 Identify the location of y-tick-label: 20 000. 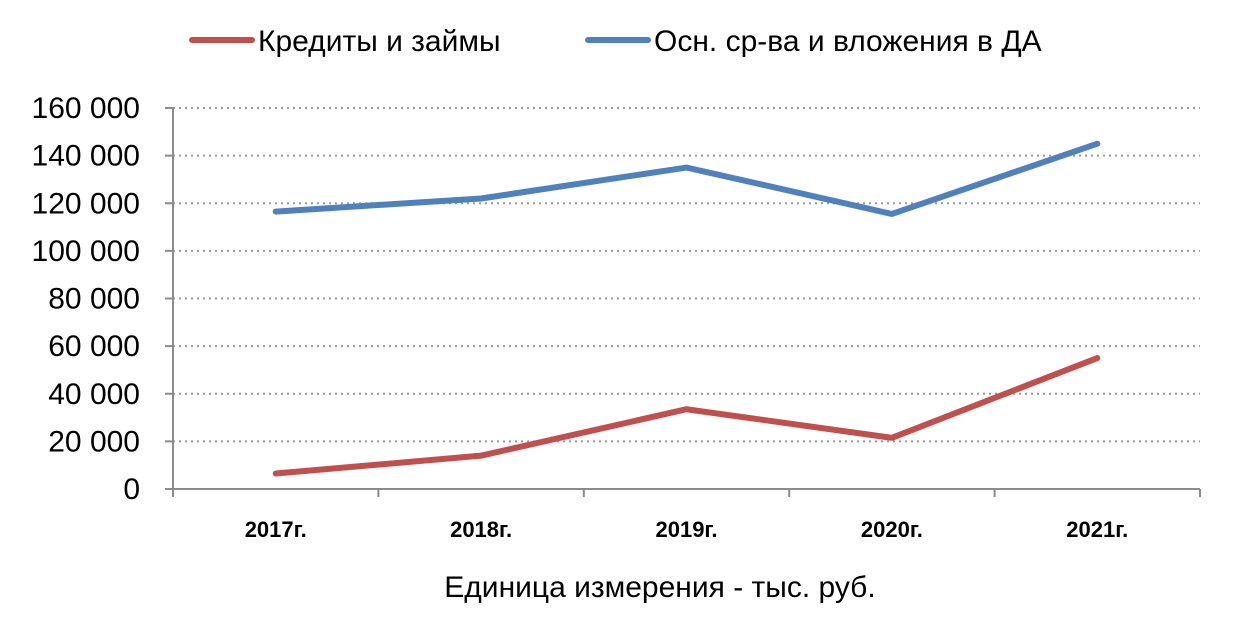
(94, 441).